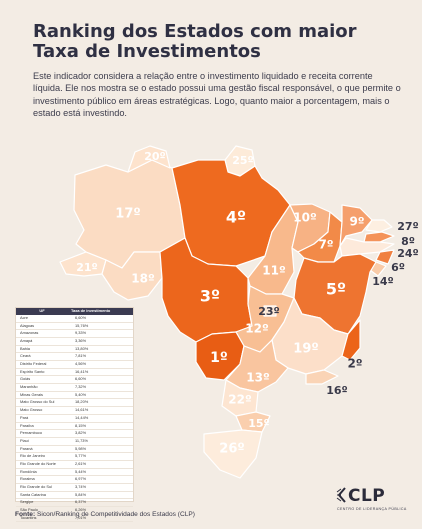 The height and width of the screenshot is (529, 422). Describe the element at coordinates (379, 226) in the screenshot. I see `state-rn` at that location.